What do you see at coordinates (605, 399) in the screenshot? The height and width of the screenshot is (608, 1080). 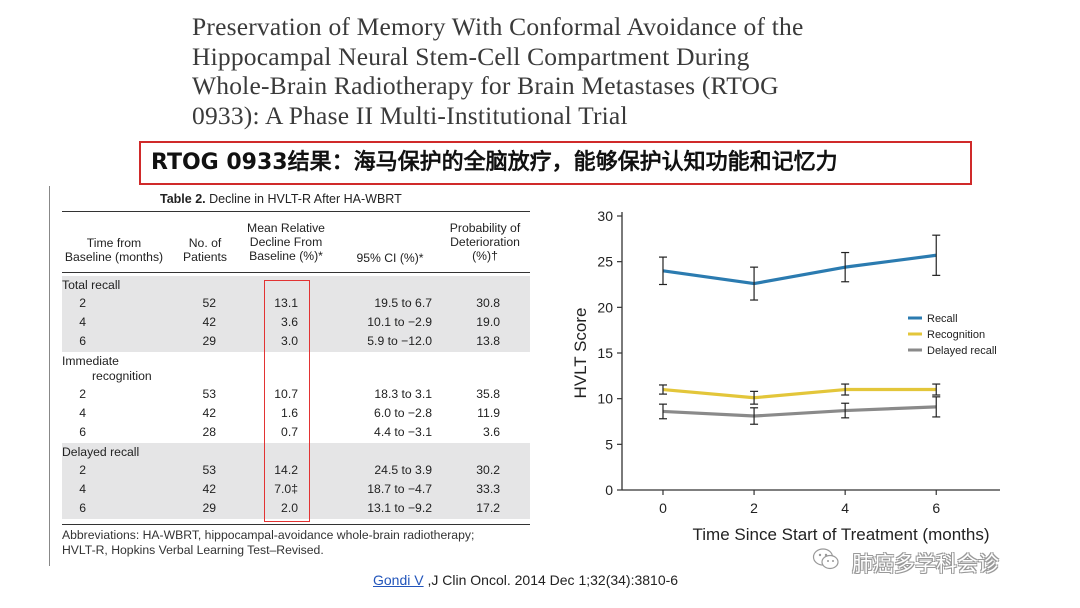 I see `y-tick-label: 10` at bounding box center [605, 399].